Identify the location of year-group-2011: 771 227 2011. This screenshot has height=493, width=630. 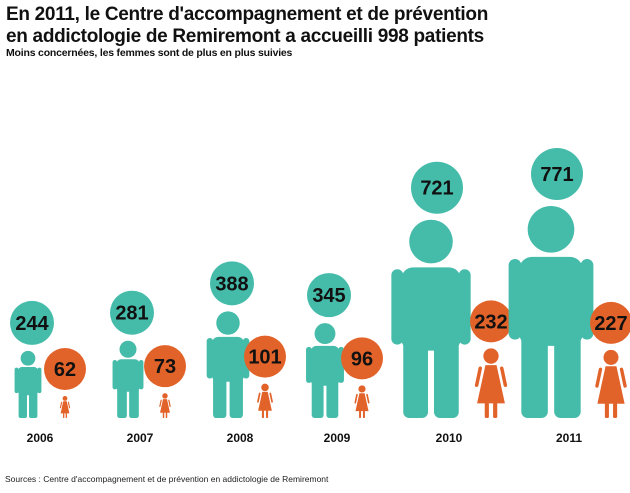
(569, 296).